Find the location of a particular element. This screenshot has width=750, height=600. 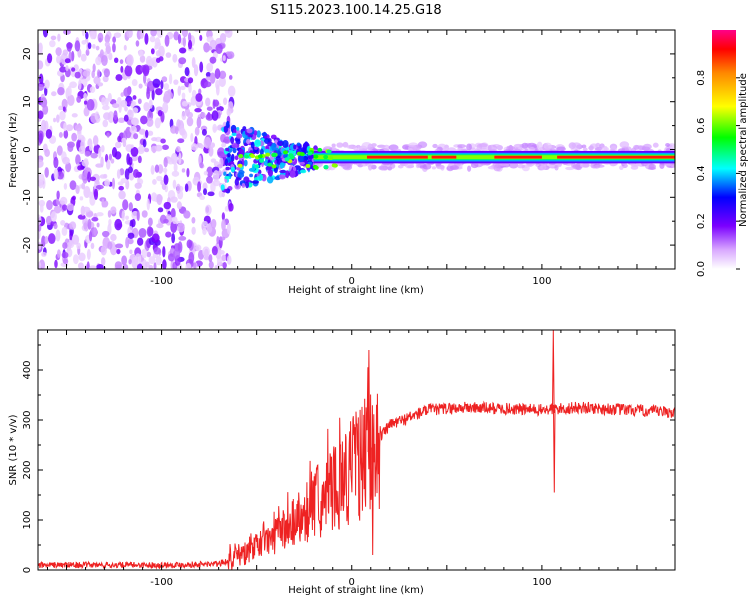

figure-title: S115.2023.100.14.25.G18 is located at coordinates (355, 10).